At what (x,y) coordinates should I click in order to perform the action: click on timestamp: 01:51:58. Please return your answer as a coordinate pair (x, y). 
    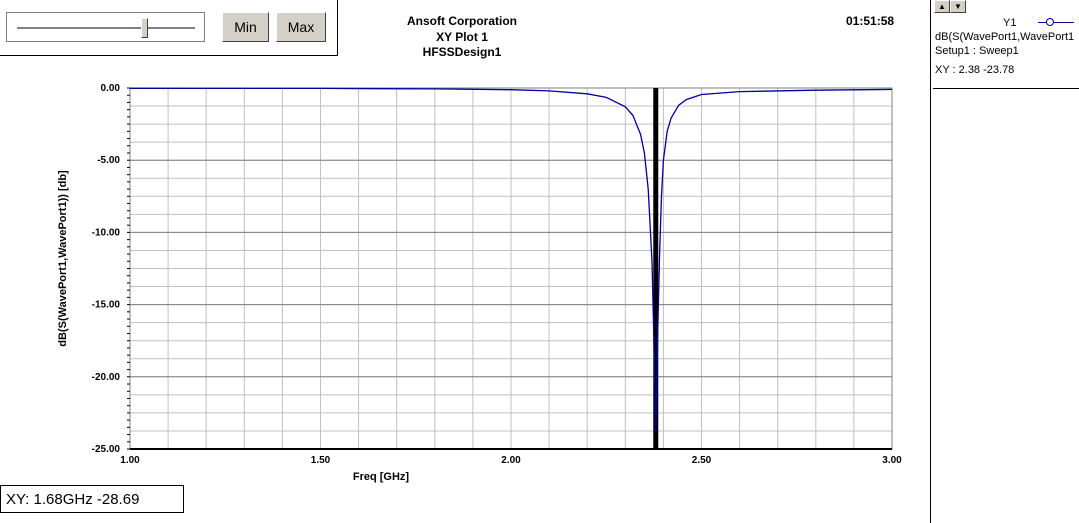
    Looking at the image, I should click on (870, 21).